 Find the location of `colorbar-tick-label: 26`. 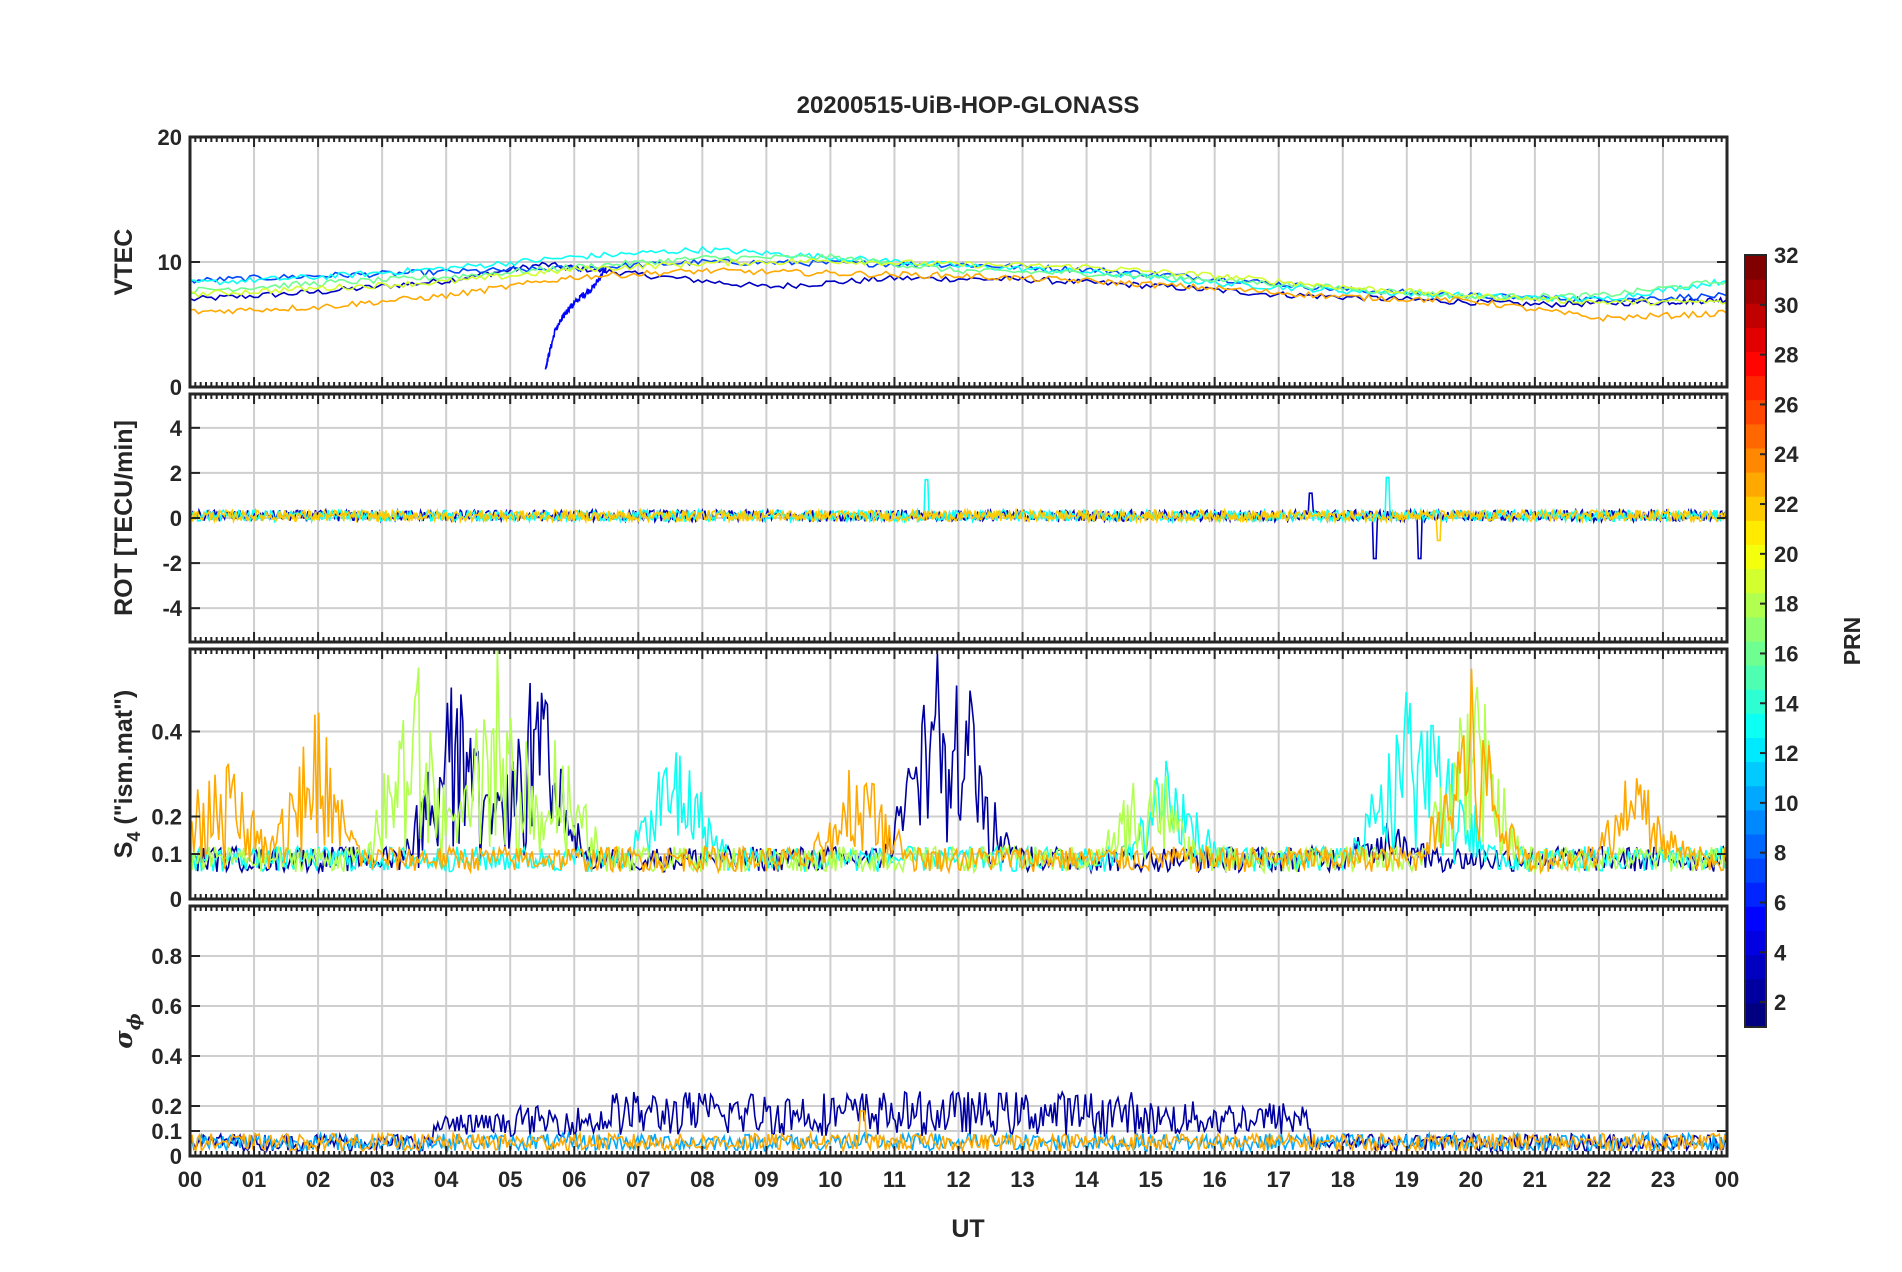

colorbar-tick-label: 26 is located at coordinates (1786, 404).